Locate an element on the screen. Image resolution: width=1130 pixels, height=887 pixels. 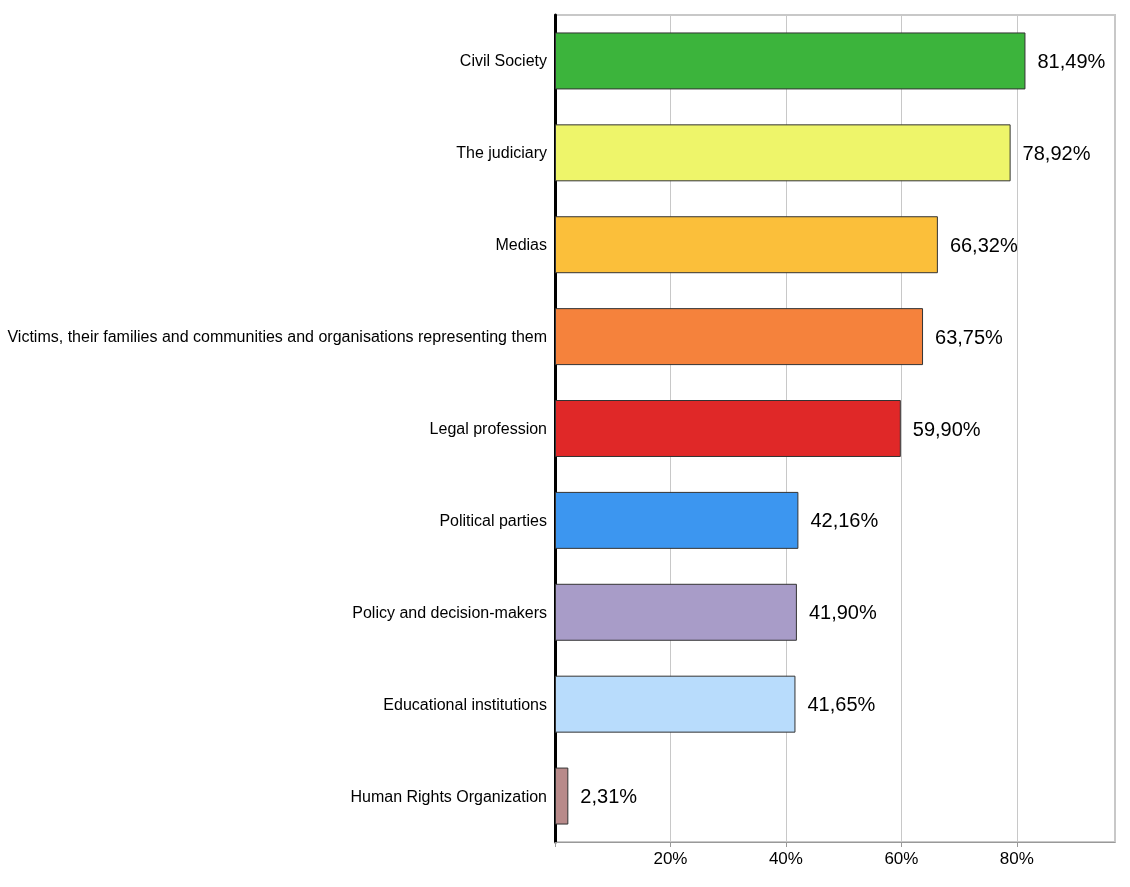
y-tick-label: The judiciary is located at coordinates (501, 153).